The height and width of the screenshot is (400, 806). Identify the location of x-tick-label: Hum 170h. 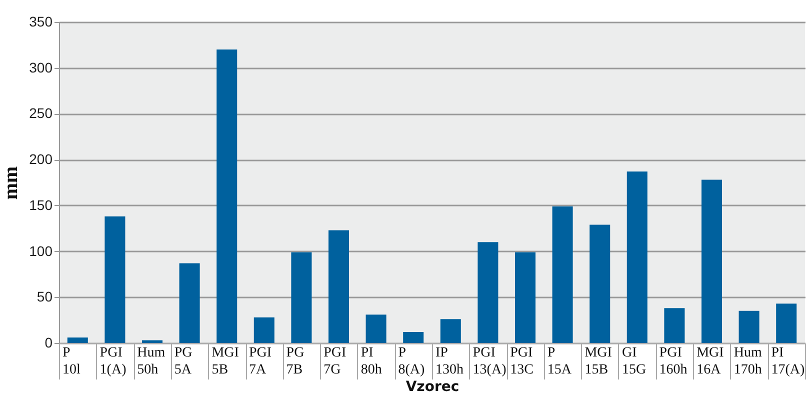
(748, 362).